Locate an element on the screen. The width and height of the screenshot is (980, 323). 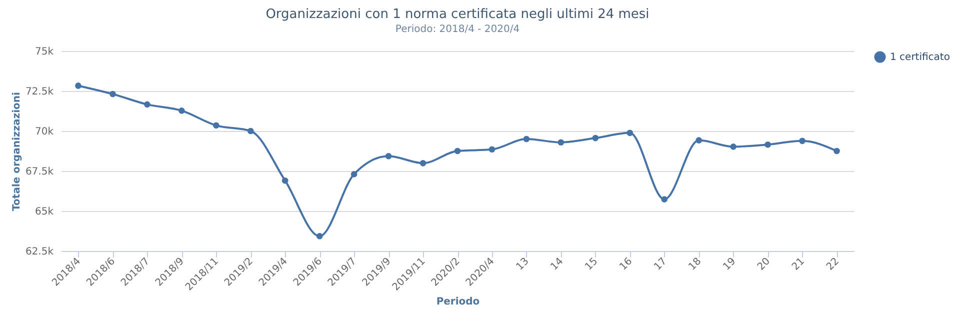
x-tick-label: 18 is located at coordinates (695, 264).